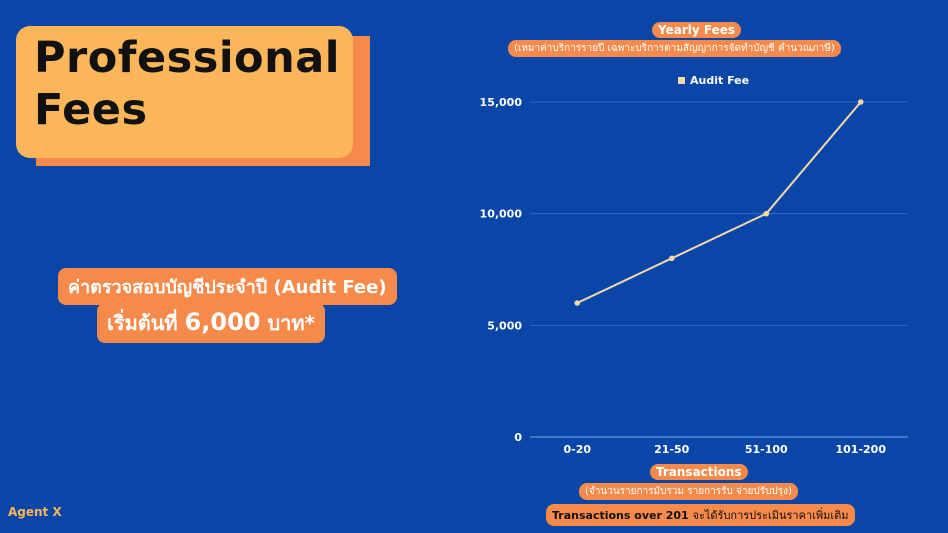  I want to click on title-line-1: Professional, so click(187, 58).